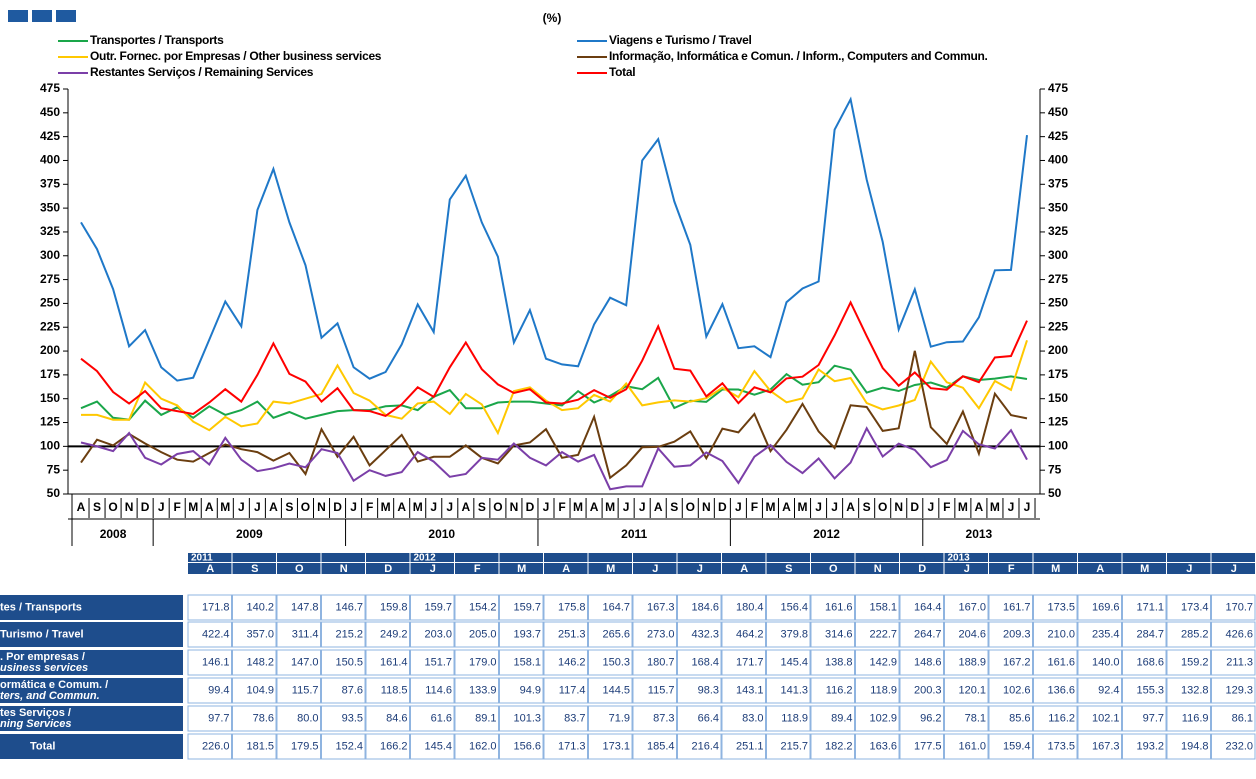  I want to click on cell-value: 164.7, so click(616, 607).